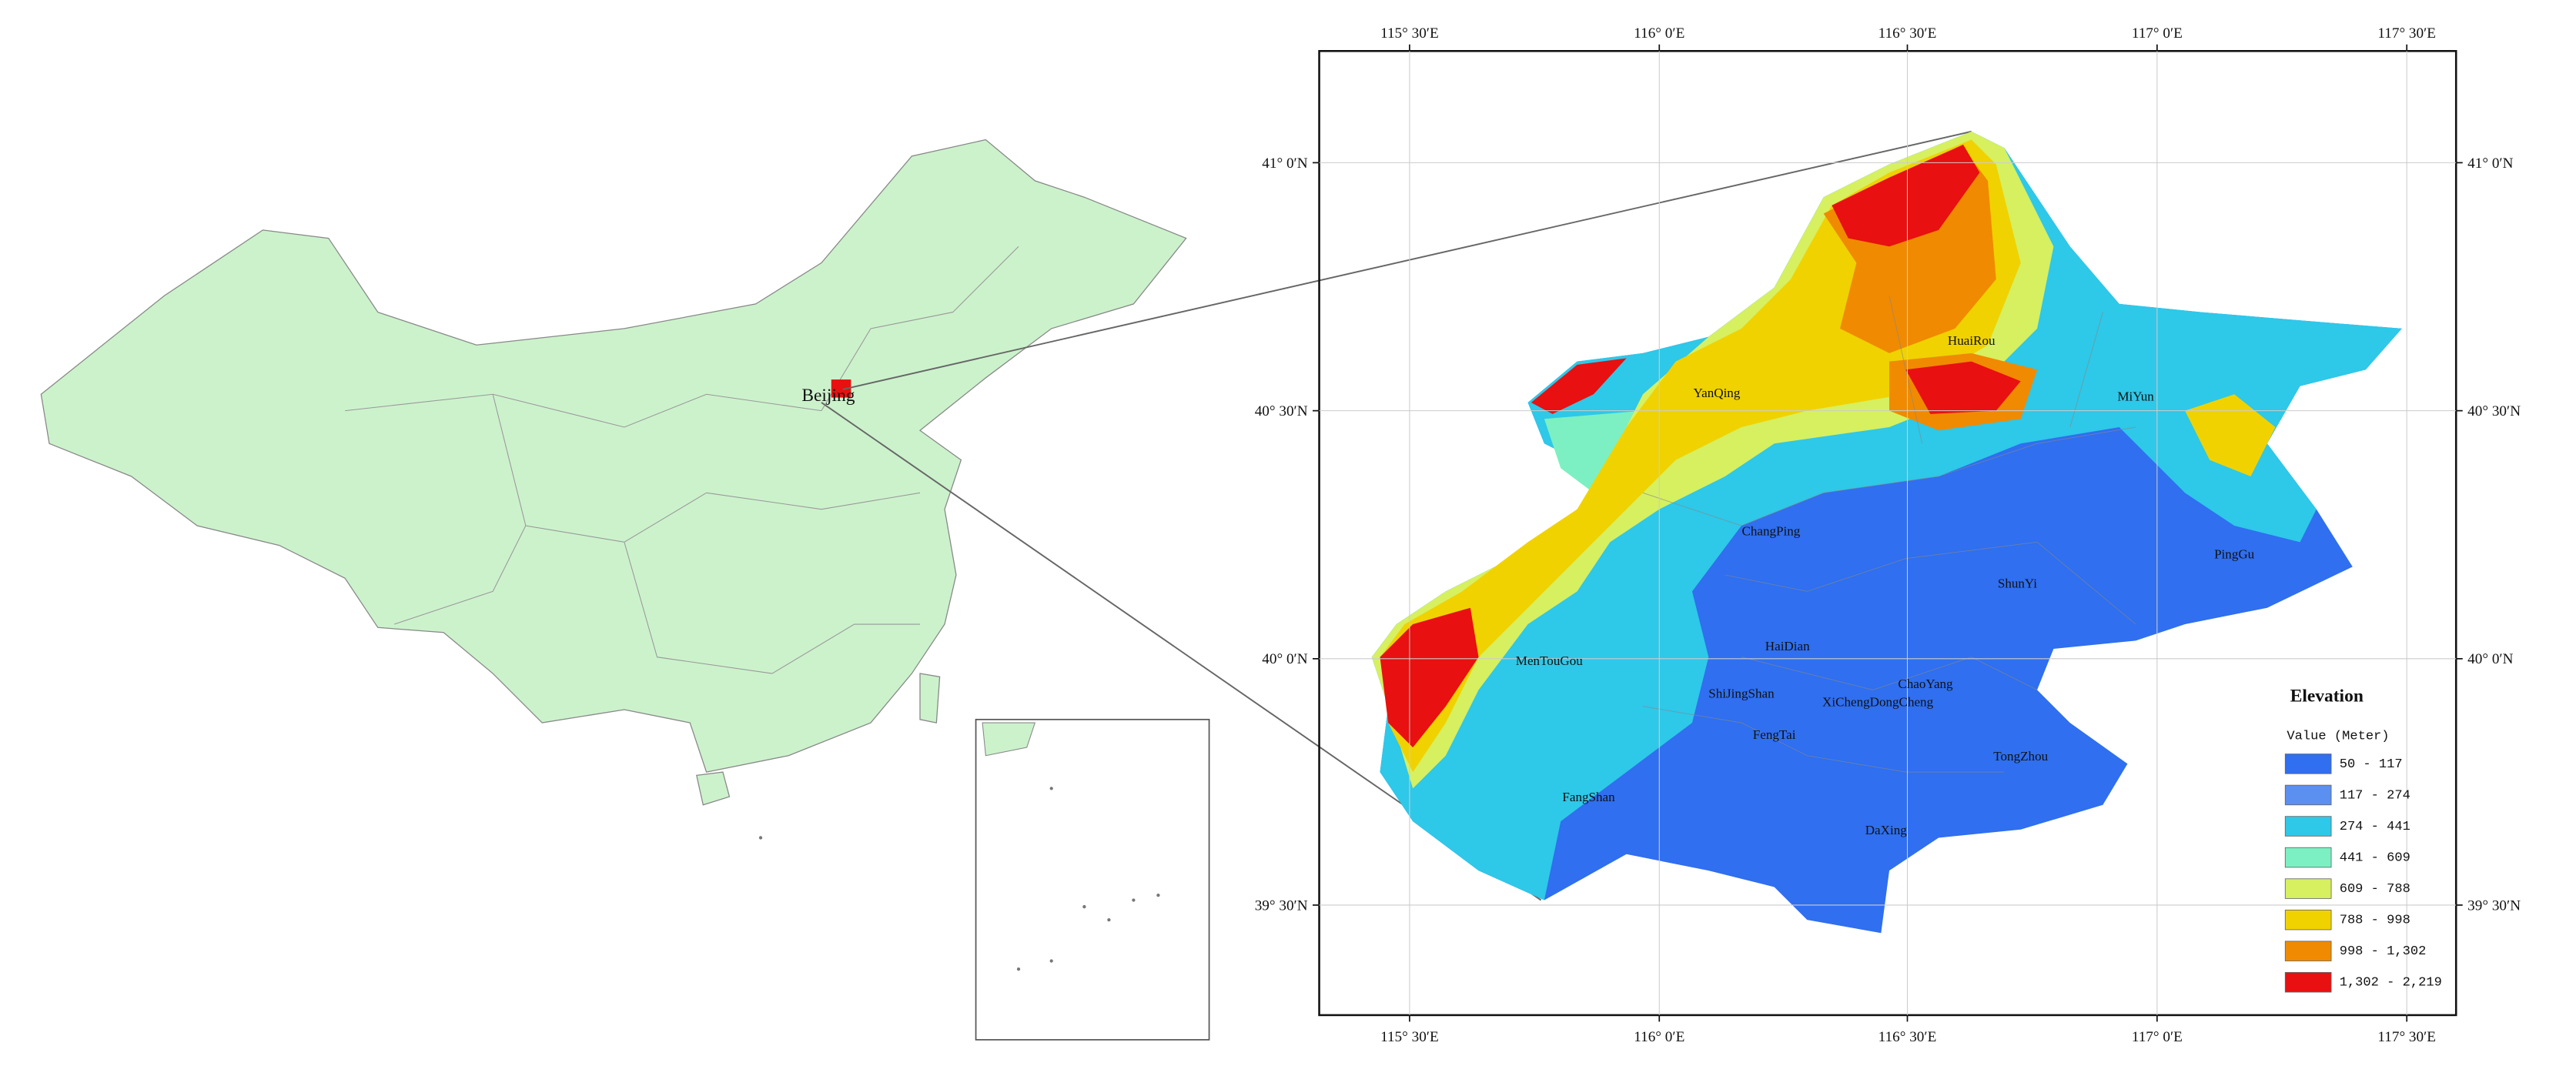 Image resolution: width=2576 pixels, height=1076 pixels. What do you see at coordinates (1009, 740) in the screenshot?
I see `inset-coast` at bounding box center [1009, 740].